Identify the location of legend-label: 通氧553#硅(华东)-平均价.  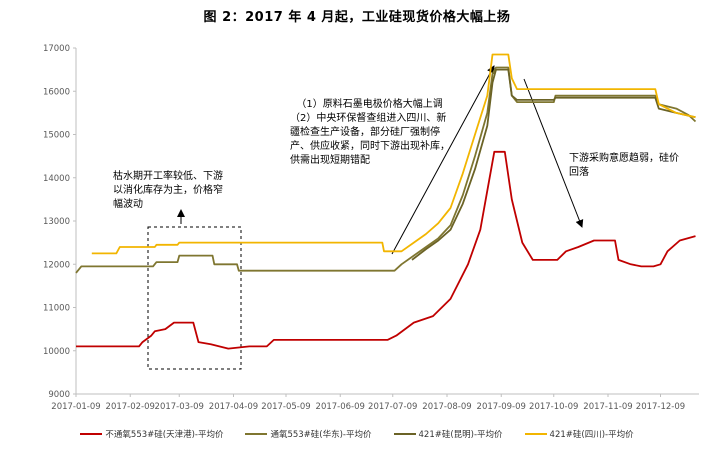
(321, 435).